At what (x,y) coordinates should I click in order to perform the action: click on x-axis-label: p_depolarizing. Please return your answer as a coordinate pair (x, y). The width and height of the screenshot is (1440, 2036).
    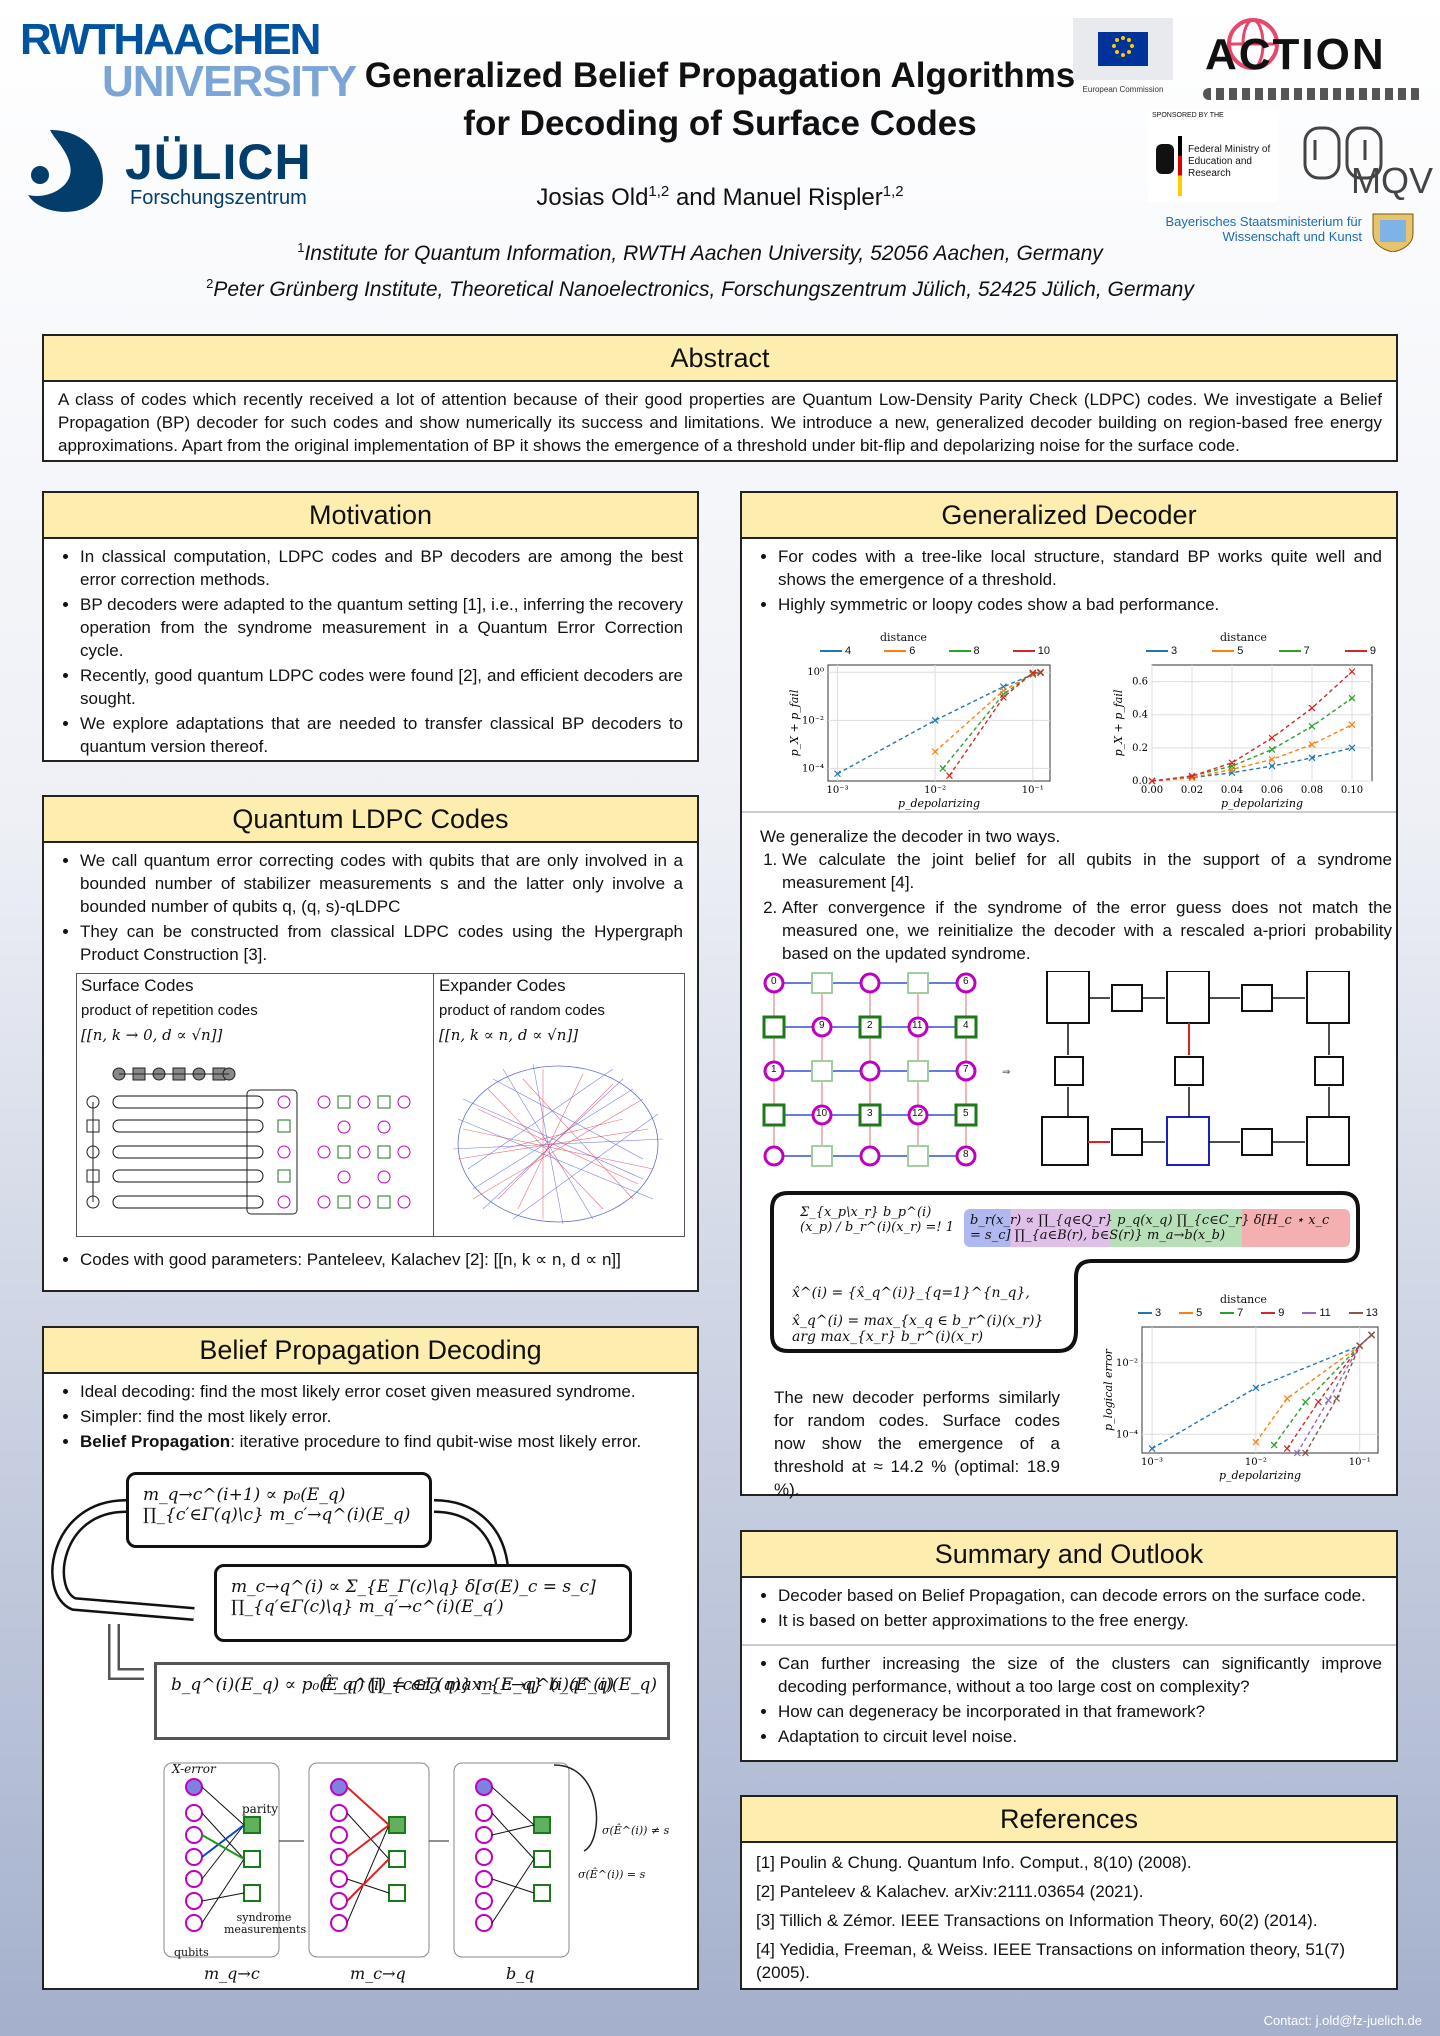
    Looking at the image, I should click on (939, 803).